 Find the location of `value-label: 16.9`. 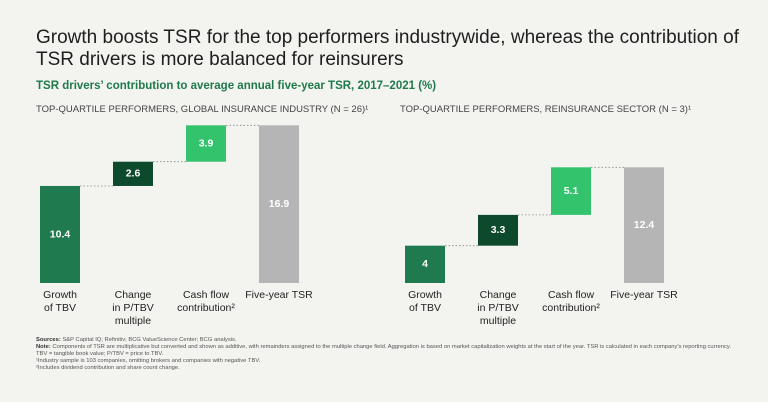

value-label: 16.9 is located at coordinates (279, 204).